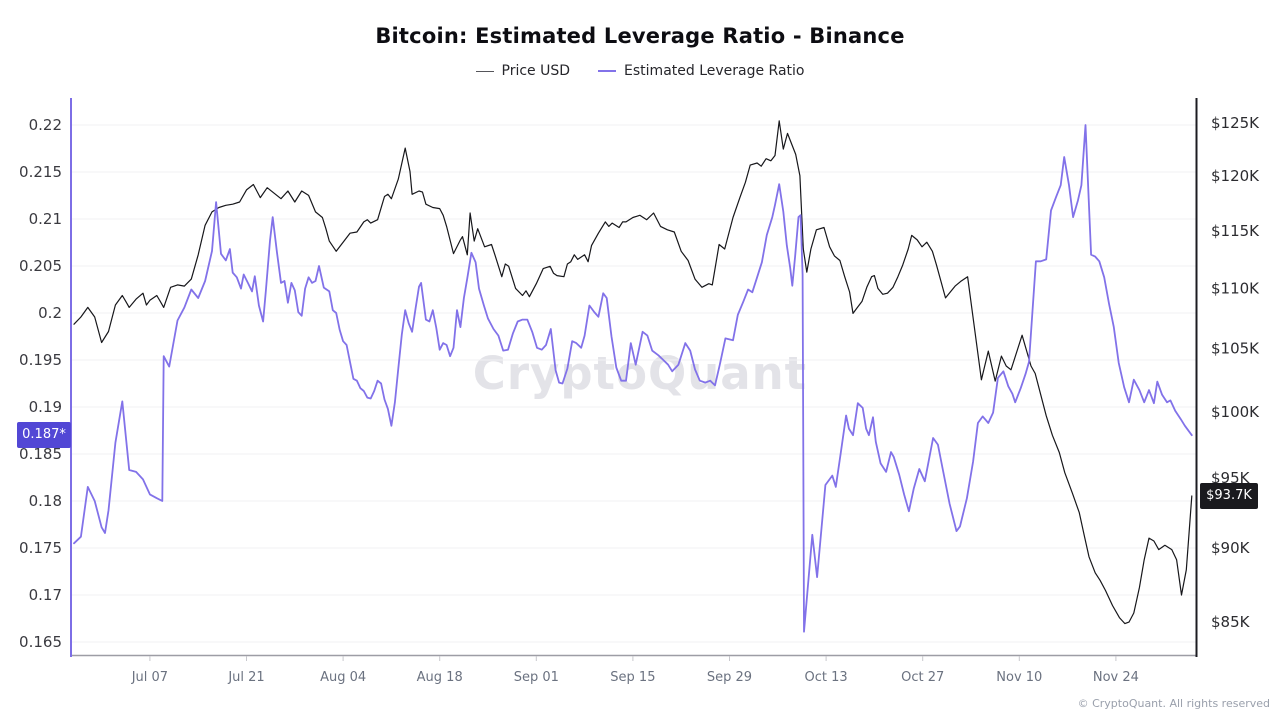 The height and width of the screenshot is (720, 1280). Describe the element at coordinates (45, 125) in the screenshot. I see `y-left-tick-label: 0.22` at that location.